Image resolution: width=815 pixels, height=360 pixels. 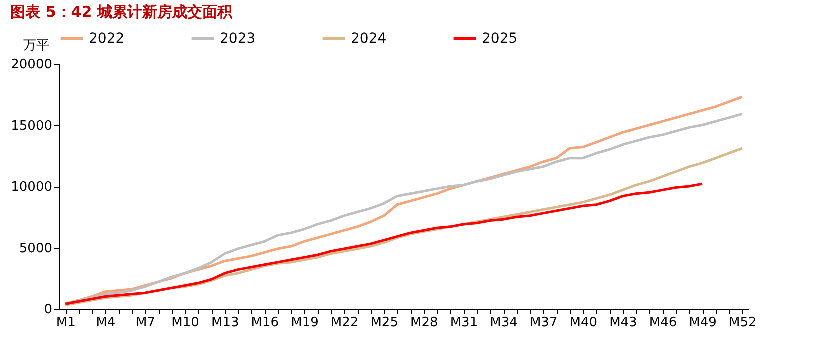 I want to click on x-tick-label: M13, so click(x=225, y=323).